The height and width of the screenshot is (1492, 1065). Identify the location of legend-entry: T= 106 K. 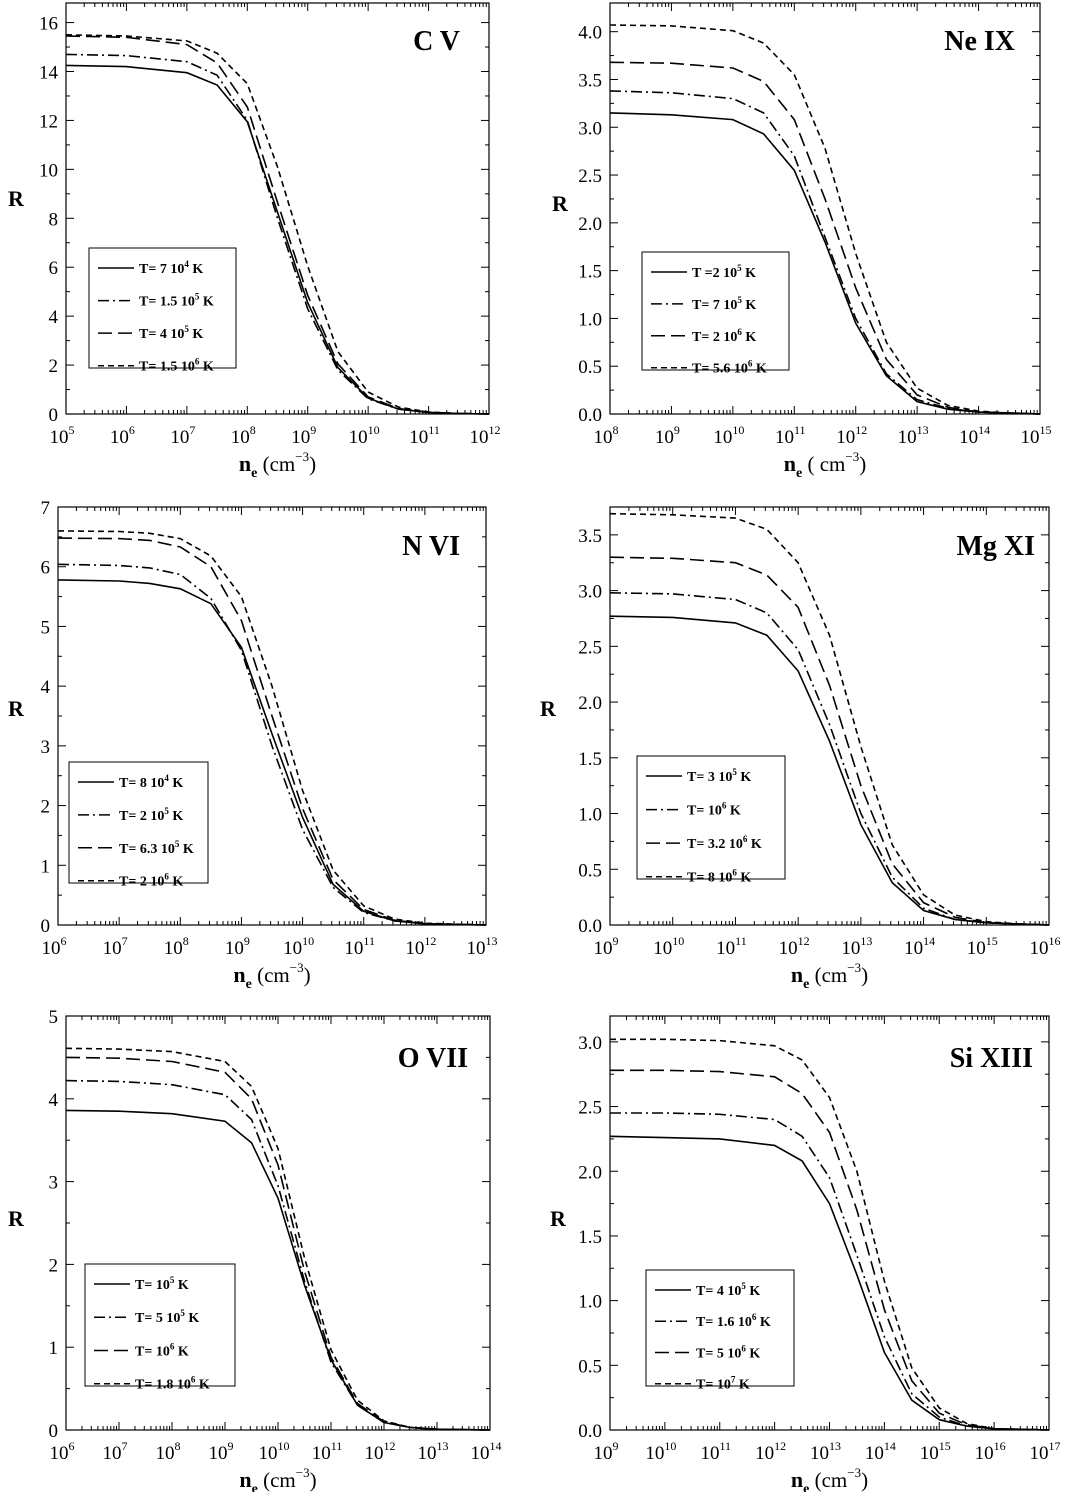
(714, 810).